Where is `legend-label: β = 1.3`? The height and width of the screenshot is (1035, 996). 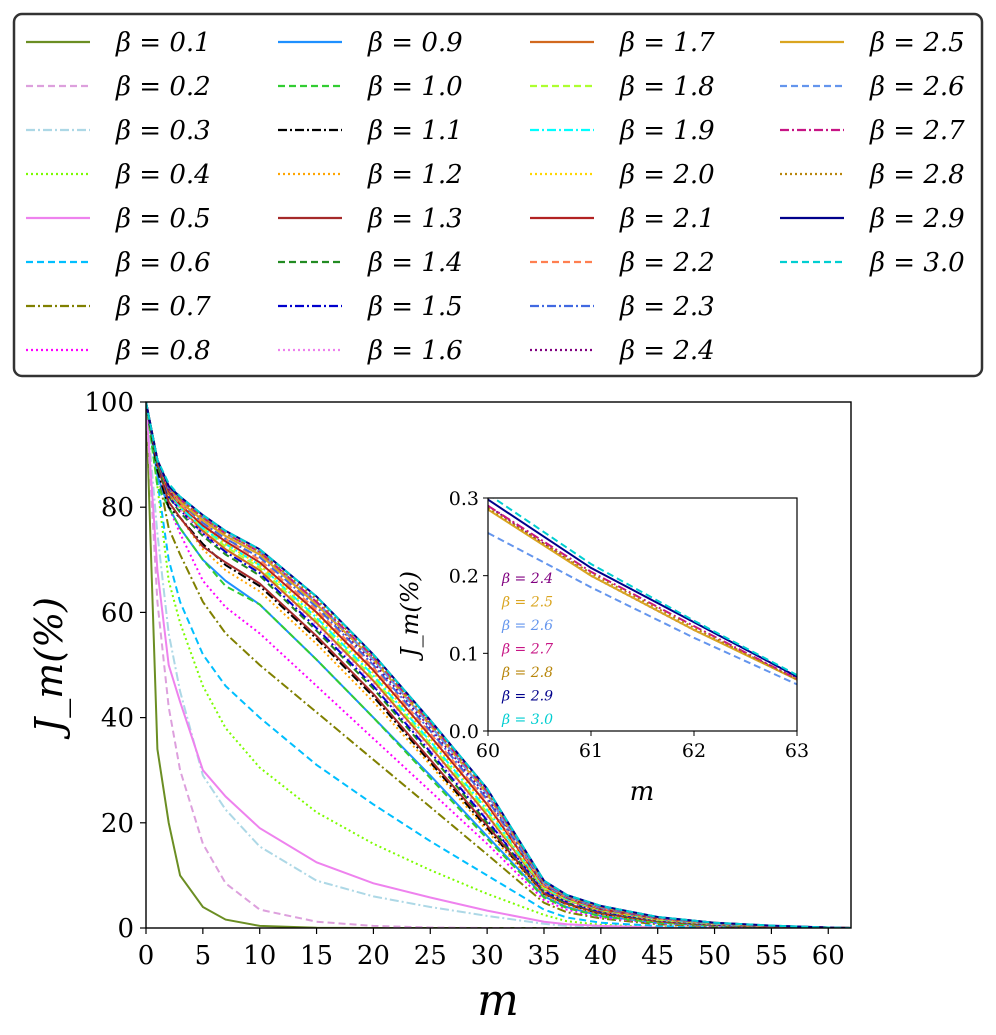 legend-label: β = 1.3 is located at coordinates (415, 219).